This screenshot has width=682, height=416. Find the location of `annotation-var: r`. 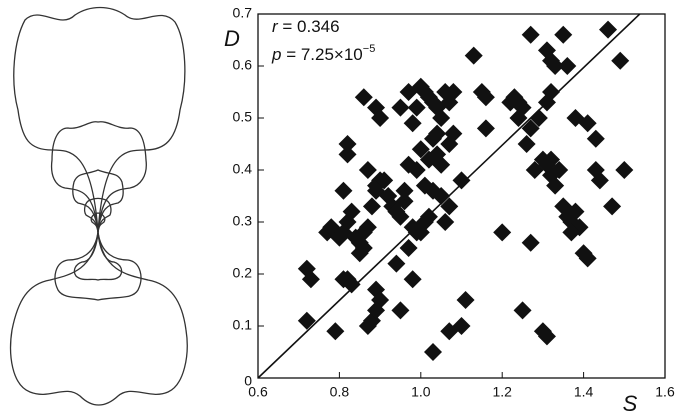

annotation-var: r is located at coordinates (275, 26).